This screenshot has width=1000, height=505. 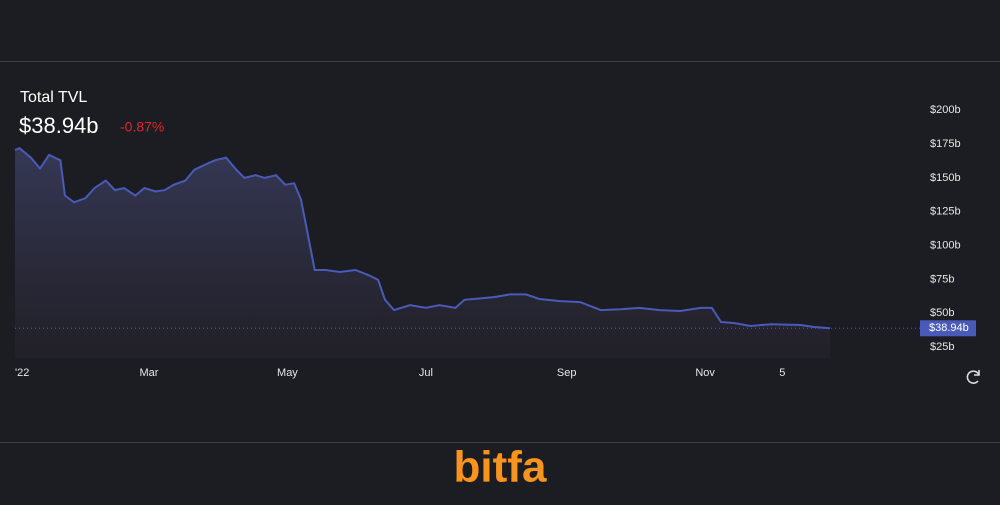 I want to click on current-badge-label: $38.94b, so click(x=949, y=328).